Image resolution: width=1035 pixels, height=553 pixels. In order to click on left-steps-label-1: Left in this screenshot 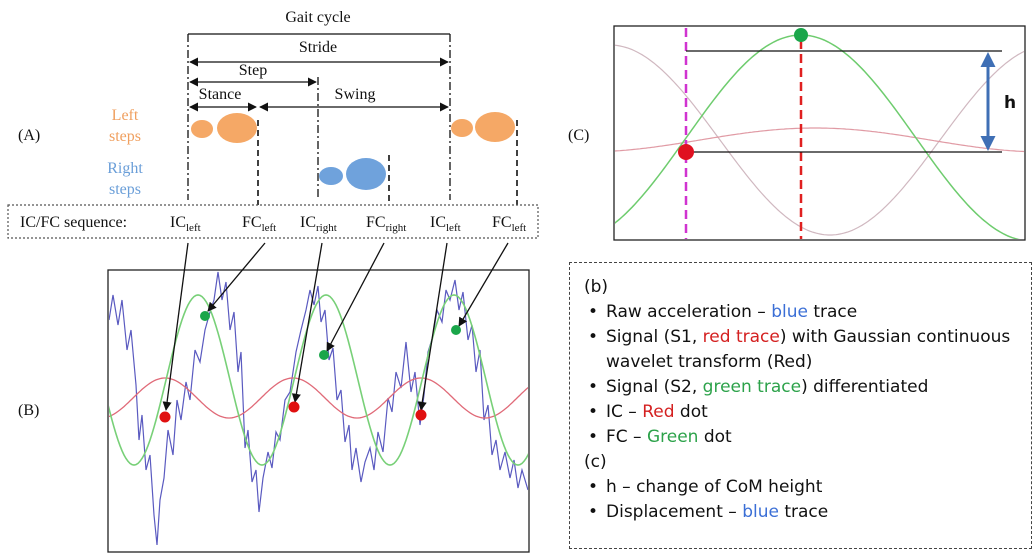, I will do `click(125, 115)`.